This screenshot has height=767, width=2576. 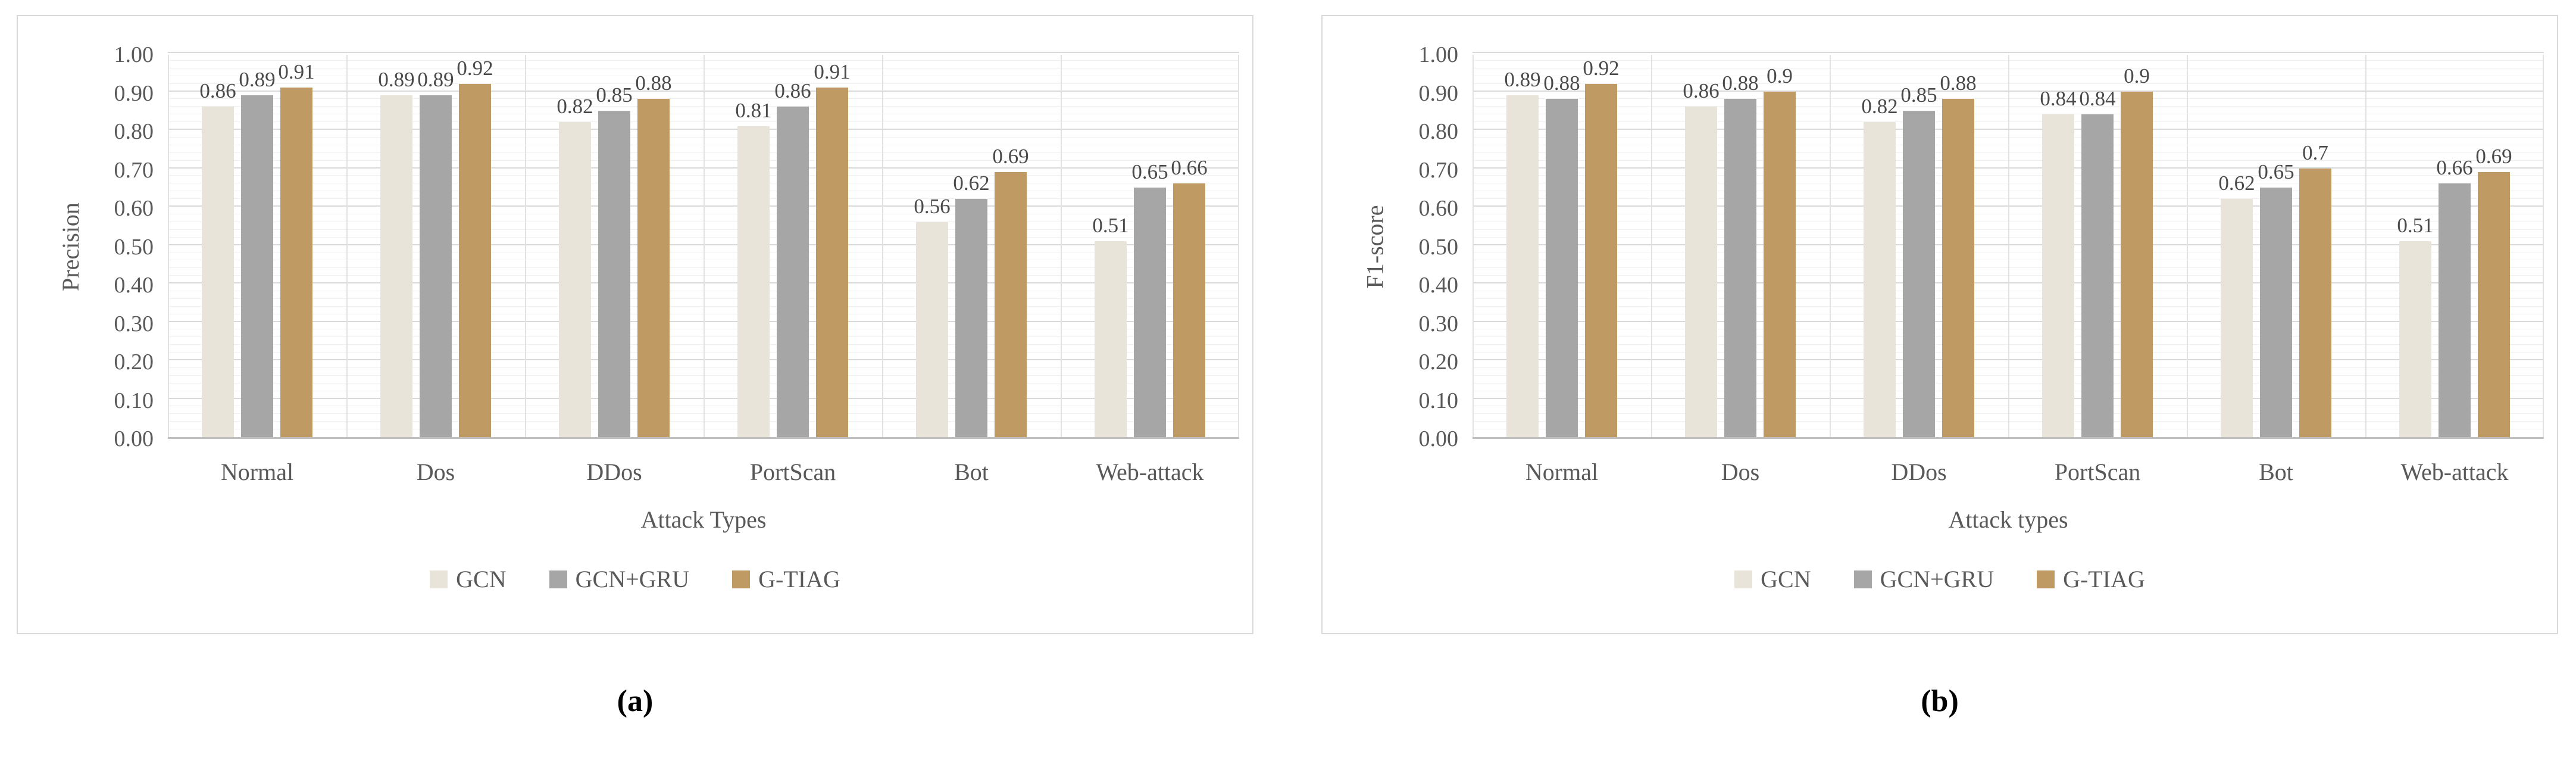 I want to click on bar-value-label: 0.69, so click(x=1010, y=156).